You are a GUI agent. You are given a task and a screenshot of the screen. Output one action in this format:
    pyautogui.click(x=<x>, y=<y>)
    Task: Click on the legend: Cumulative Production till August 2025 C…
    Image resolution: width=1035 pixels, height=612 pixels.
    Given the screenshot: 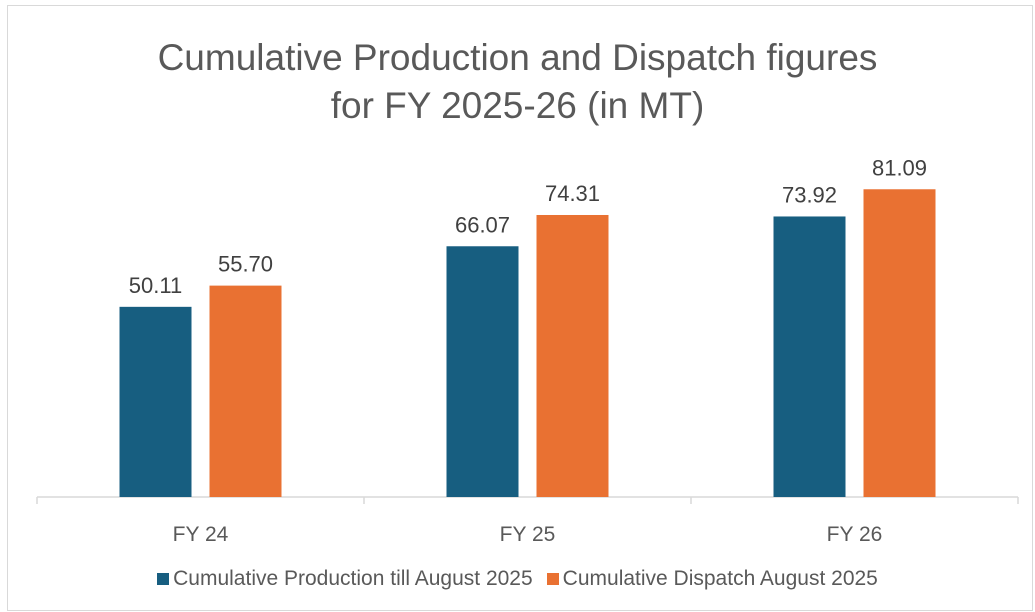 What is the action you would take?
    pyautogui.click(x=517, y=579)
    